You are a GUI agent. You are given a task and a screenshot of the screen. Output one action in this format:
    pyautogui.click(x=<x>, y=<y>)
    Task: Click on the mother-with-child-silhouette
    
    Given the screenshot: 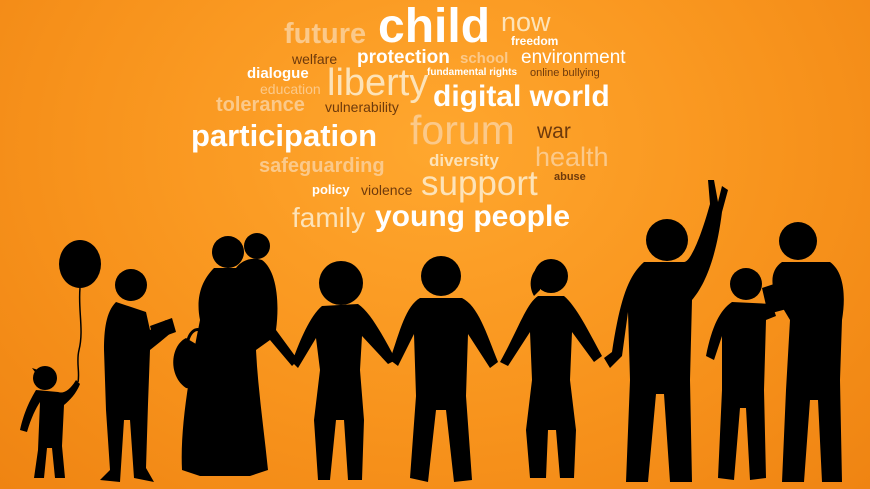 What is the action you would take?
    pyautogui.click(x=235, y=354)
    